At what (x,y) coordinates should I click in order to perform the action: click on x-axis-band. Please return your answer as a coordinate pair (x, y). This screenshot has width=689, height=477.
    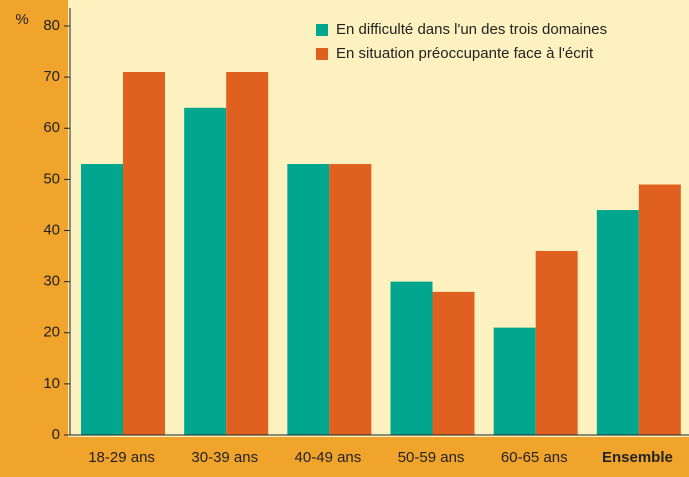
    Looking at the image, I should click on (344, 457).